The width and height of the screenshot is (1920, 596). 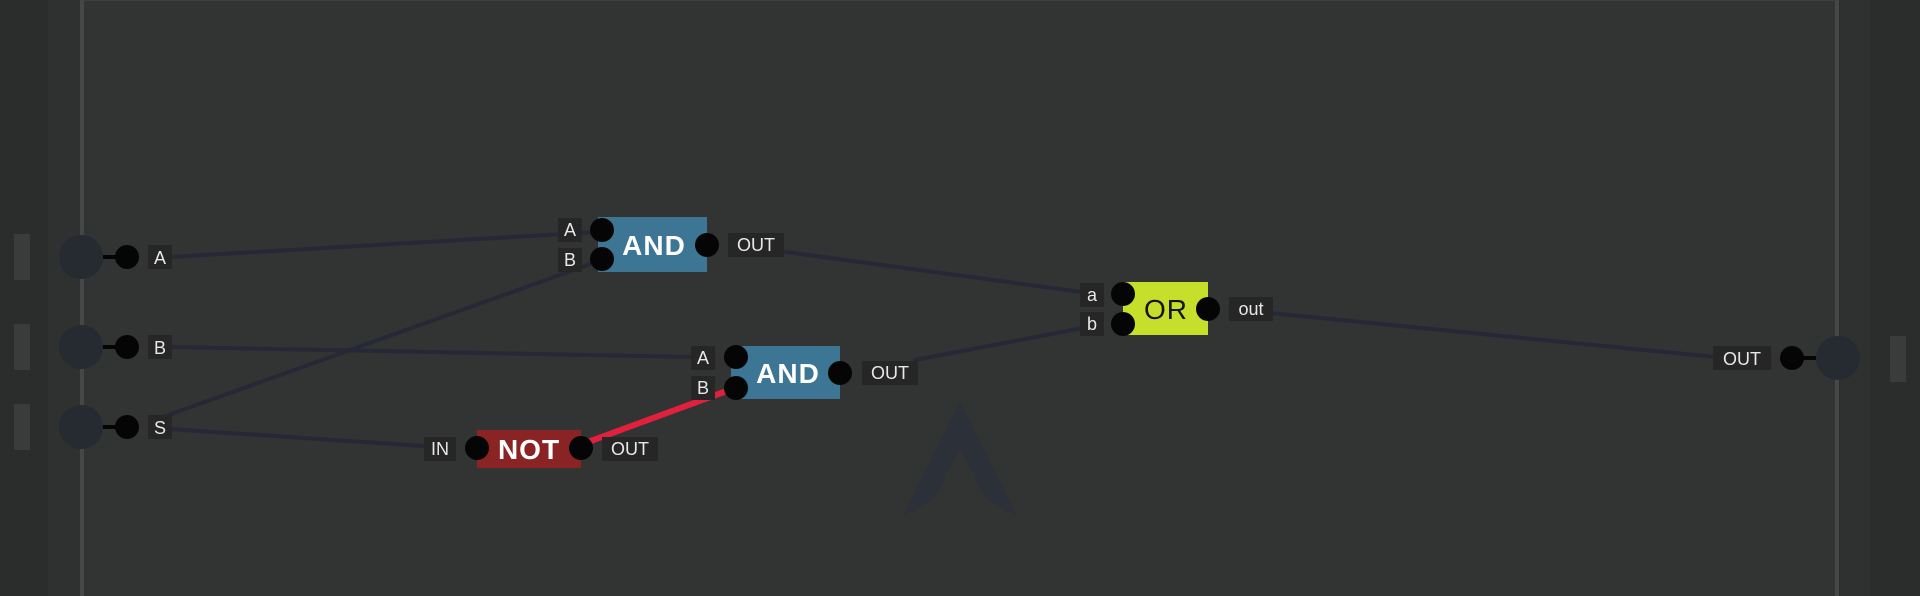 What do you see at coordinates (64, 298) in the screenshot?
I see `left-gutter-strip` at bounding box center [64, 298].